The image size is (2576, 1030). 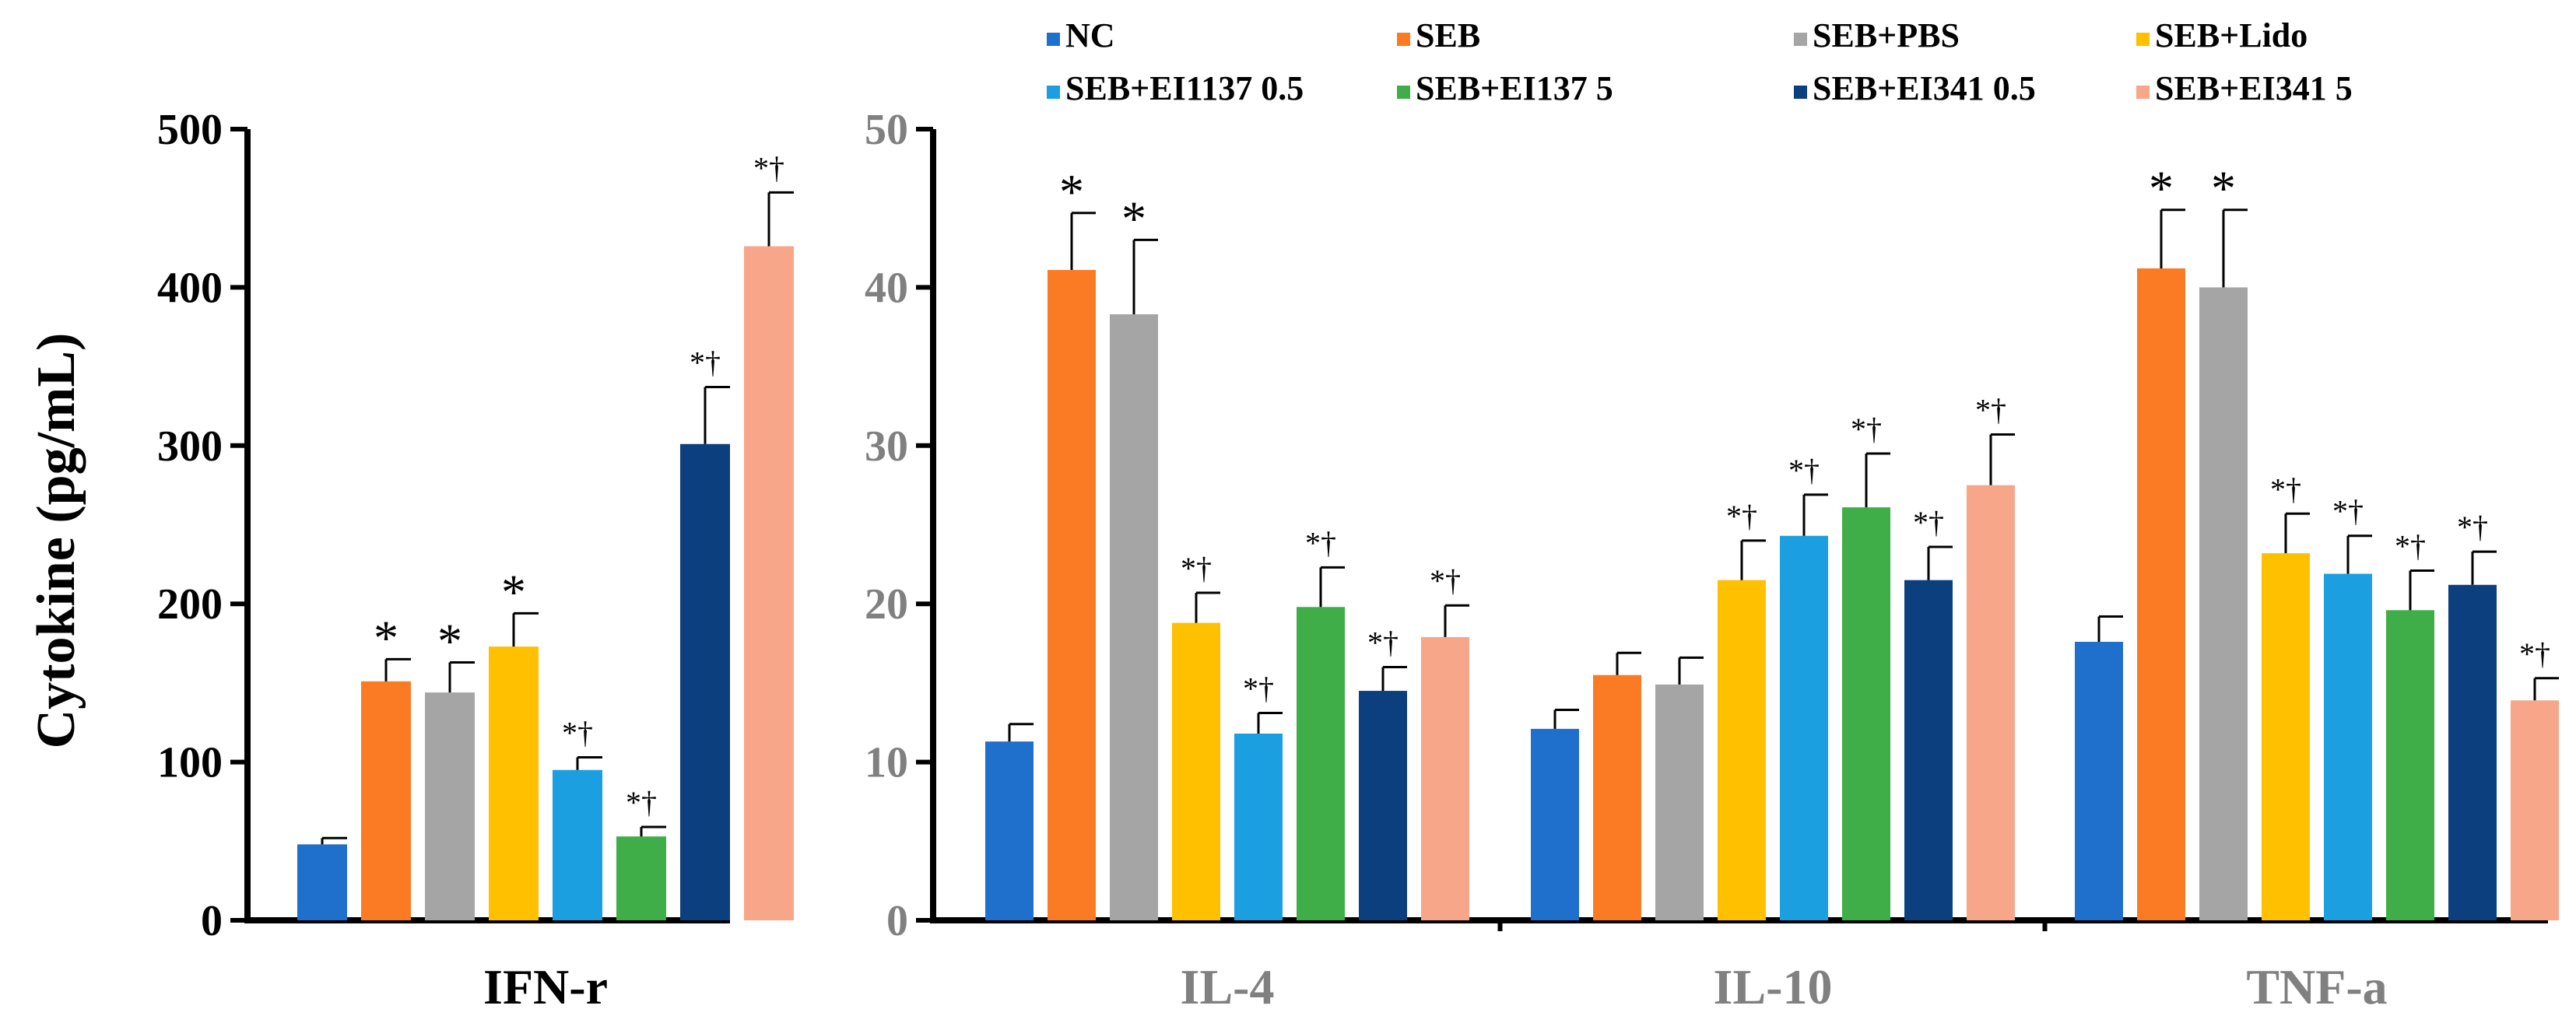 I want to click on bar-il-10-seb, so click(x=1617, y=797).